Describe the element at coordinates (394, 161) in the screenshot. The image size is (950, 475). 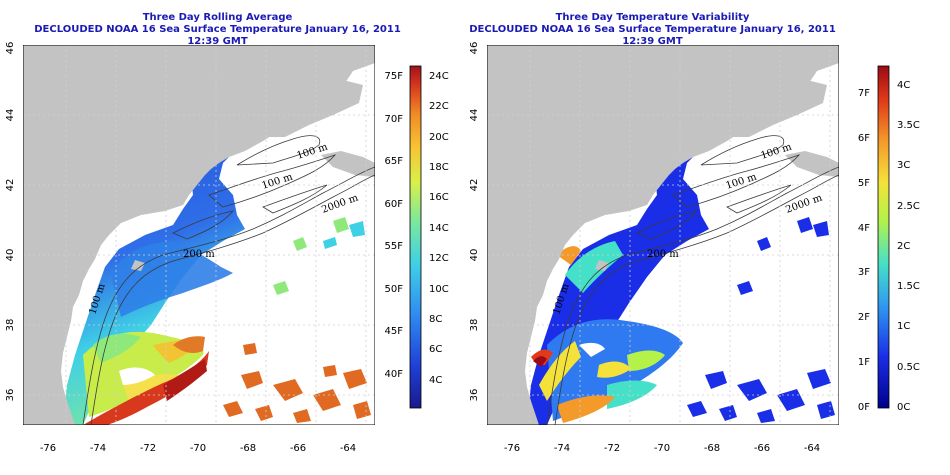
I see `left-colorbar-f-label: 65F` at that location.